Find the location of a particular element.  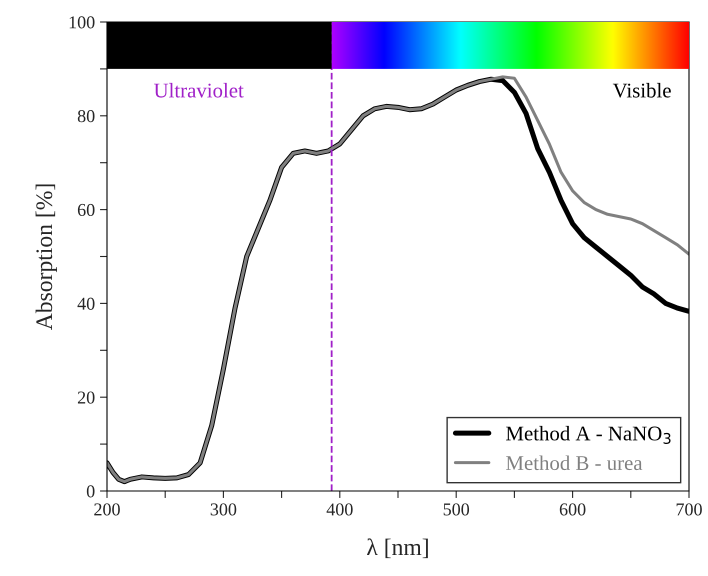

x-tick-label: 500 is located at coordinates (457, 509).